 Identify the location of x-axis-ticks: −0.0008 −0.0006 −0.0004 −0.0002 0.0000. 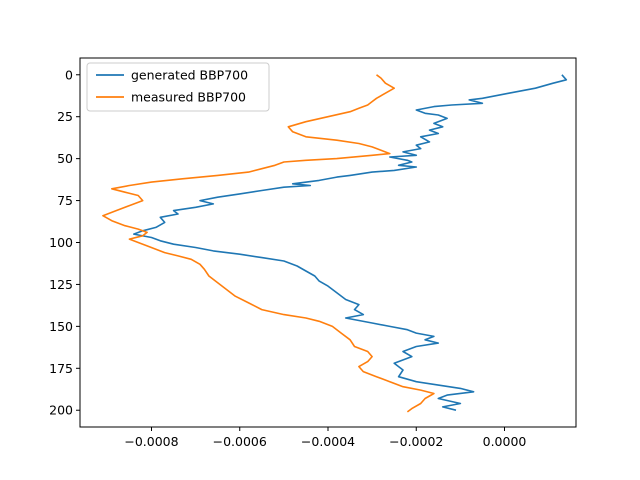
(325, 438).